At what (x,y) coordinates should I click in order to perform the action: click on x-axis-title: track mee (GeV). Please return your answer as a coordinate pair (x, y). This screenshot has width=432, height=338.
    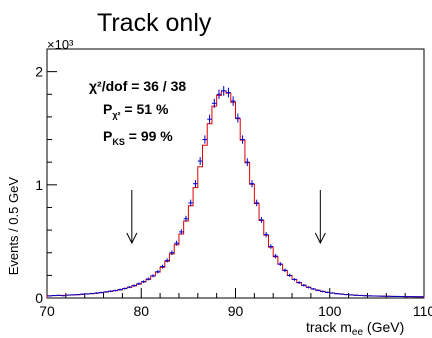
    Looking at the image, I should click on (355, 328).